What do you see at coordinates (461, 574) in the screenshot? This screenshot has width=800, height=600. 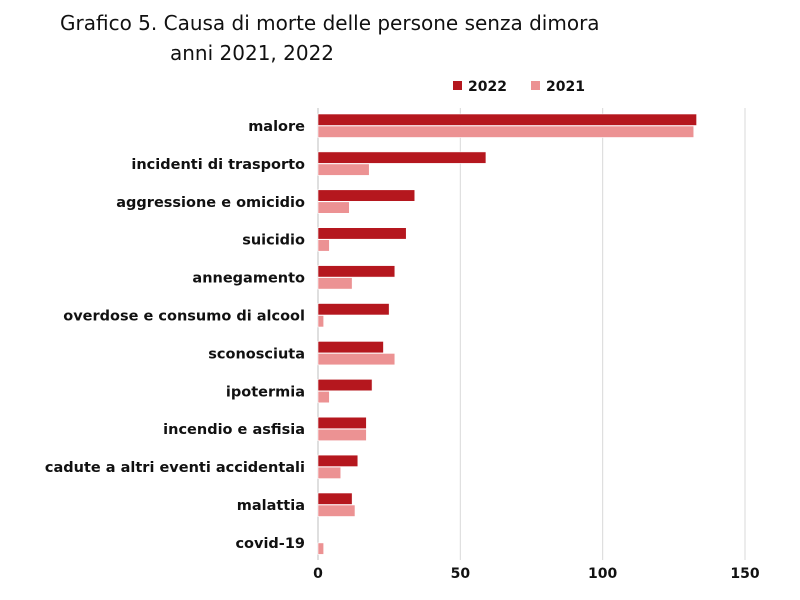 I see `x-tick-label: 50` at bounding box center [461, 574].